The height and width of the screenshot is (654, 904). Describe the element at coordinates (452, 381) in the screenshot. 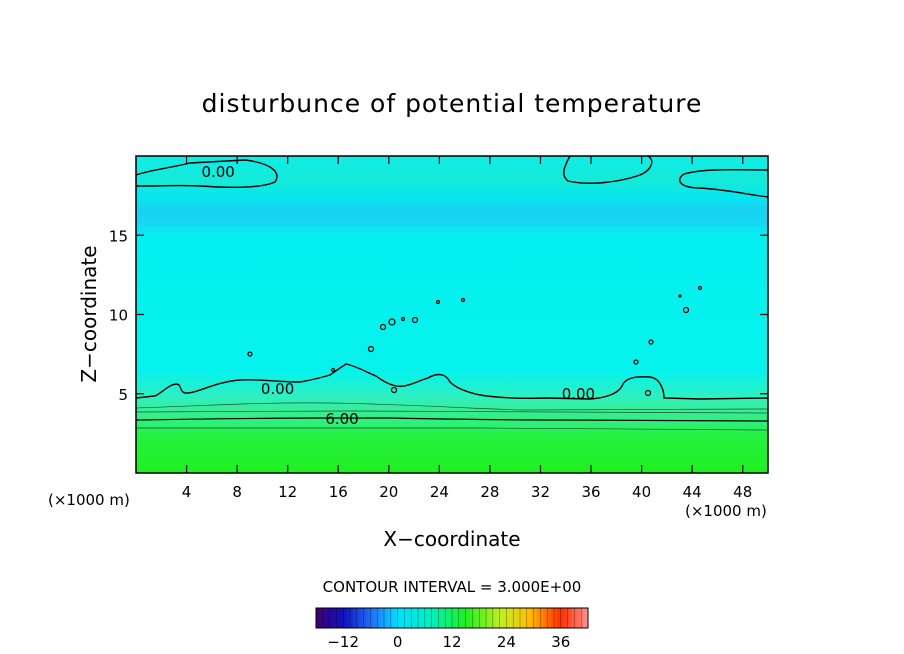

I see `contour-zero` at that location.